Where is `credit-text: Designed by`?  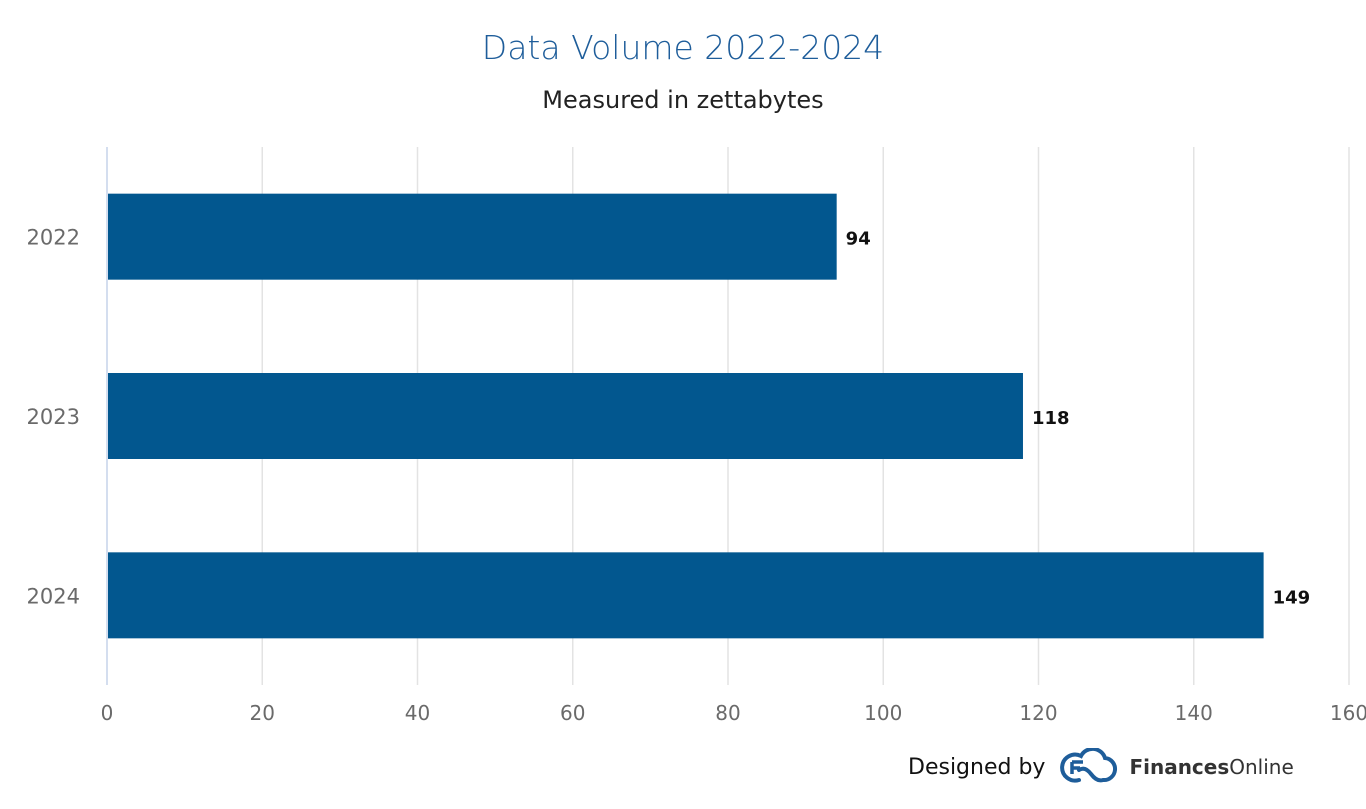 credit-text: Designed by is located at coordinates (977, 767).